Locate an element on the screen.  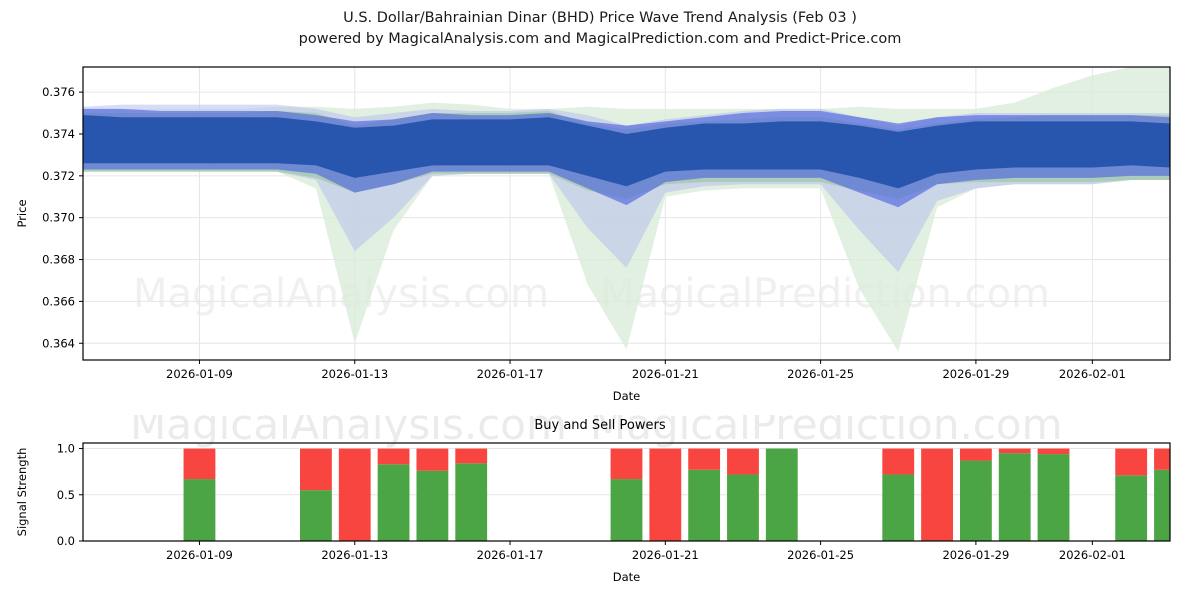
y-axis-title: Price is located at coordinates (22, 213).